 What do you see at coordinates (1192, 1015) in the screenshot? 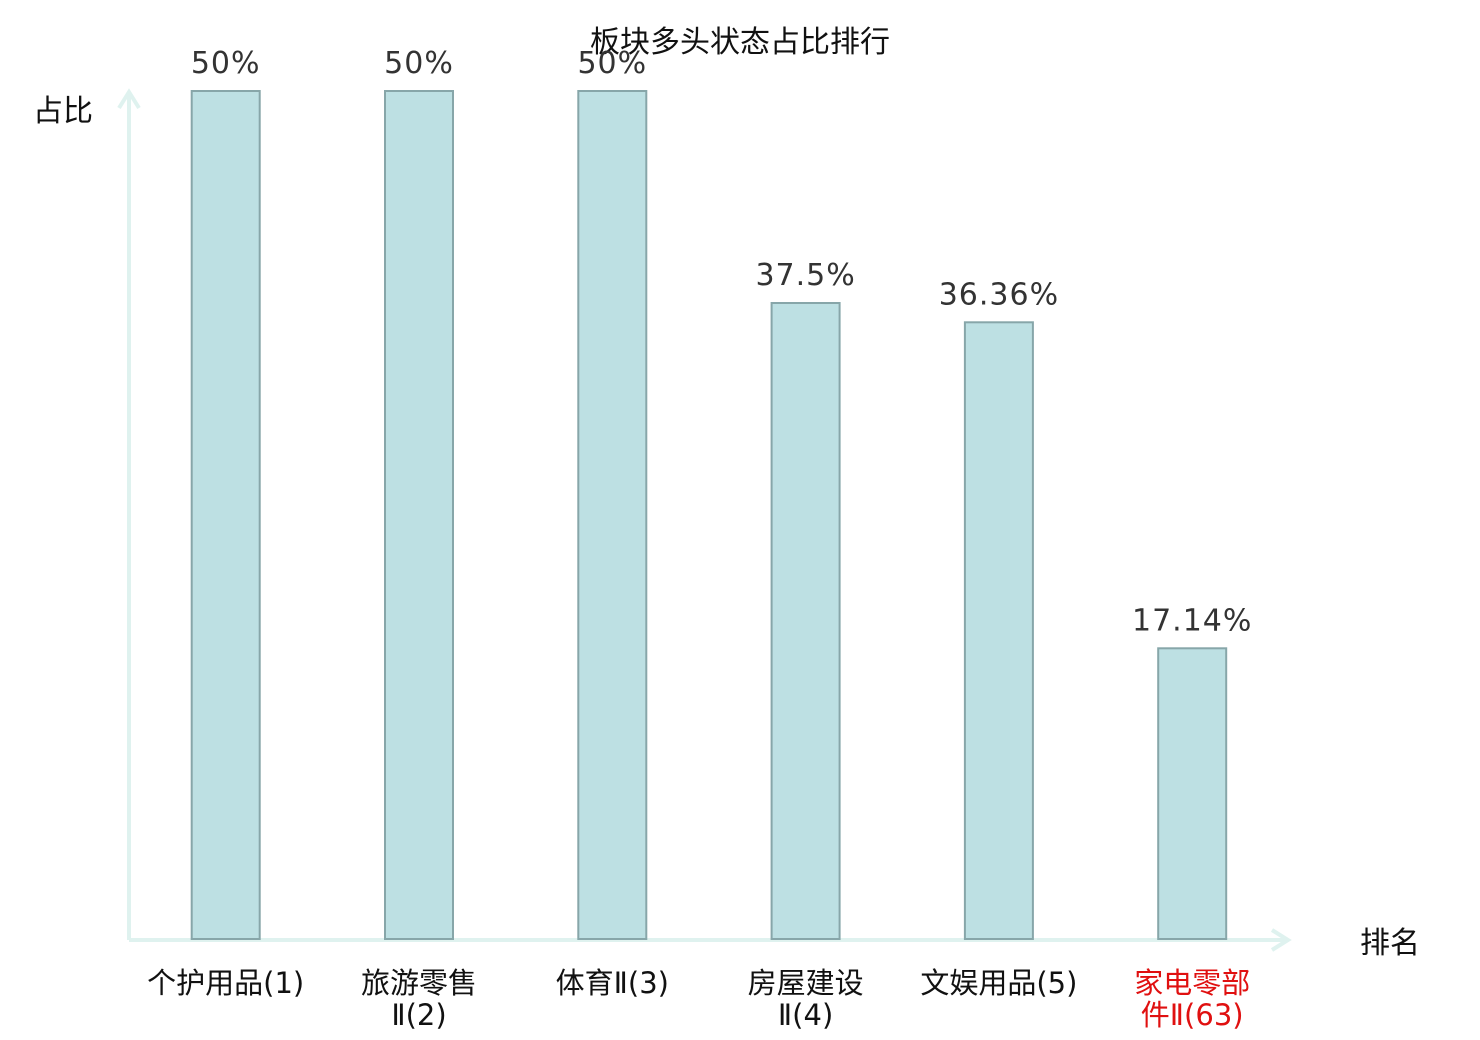
I see `x-tick-label: 件Ⅱ(63)` at bounding box center [1192, 1015].